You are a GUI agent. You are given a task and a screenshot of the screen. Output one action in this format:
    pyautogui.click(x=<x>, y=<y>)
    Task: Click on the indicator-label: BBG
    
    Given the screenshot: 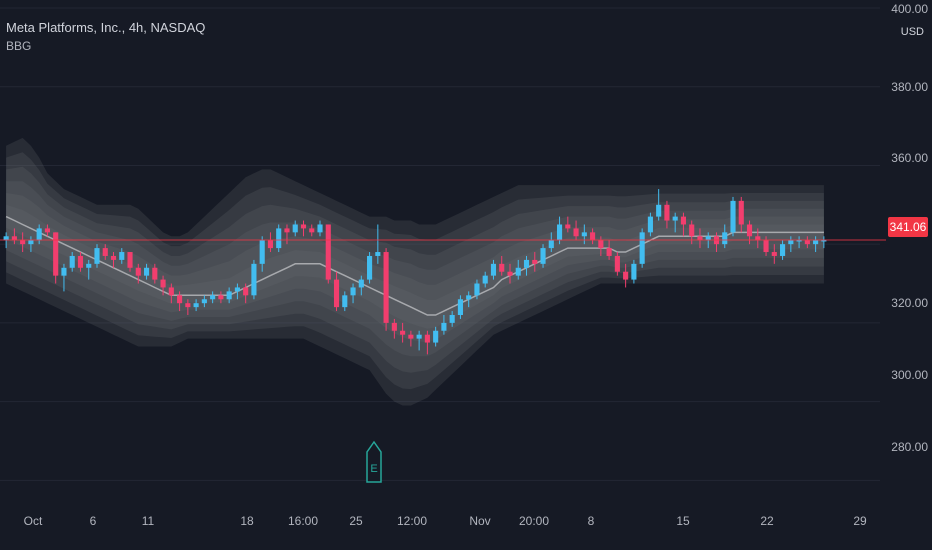 What is the action you would take?
    pyautogui.click(x=19, y=46)
    